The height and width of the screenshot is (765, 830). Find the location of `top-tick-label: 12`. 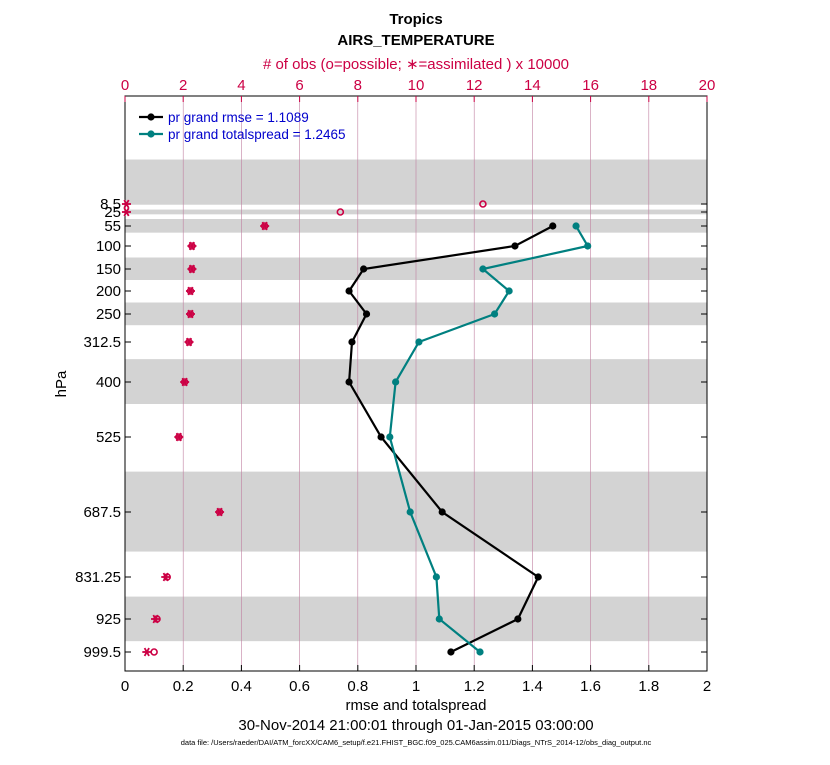

top-tick-label: 12 is located at coordinates (474, 85).